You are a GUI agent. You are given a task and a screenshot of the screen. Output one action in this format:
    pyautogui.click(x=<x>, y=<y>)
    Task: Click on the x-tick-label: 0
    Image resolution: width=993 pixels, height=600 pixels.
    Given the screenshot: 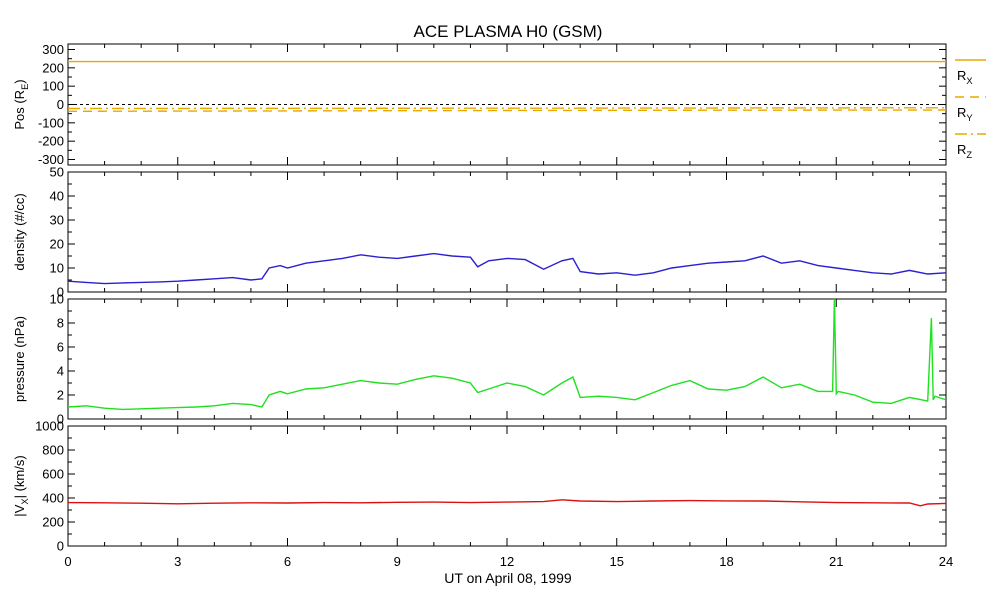 What is the action you would take?
    pyautogui.click(x=67, y=561)
    